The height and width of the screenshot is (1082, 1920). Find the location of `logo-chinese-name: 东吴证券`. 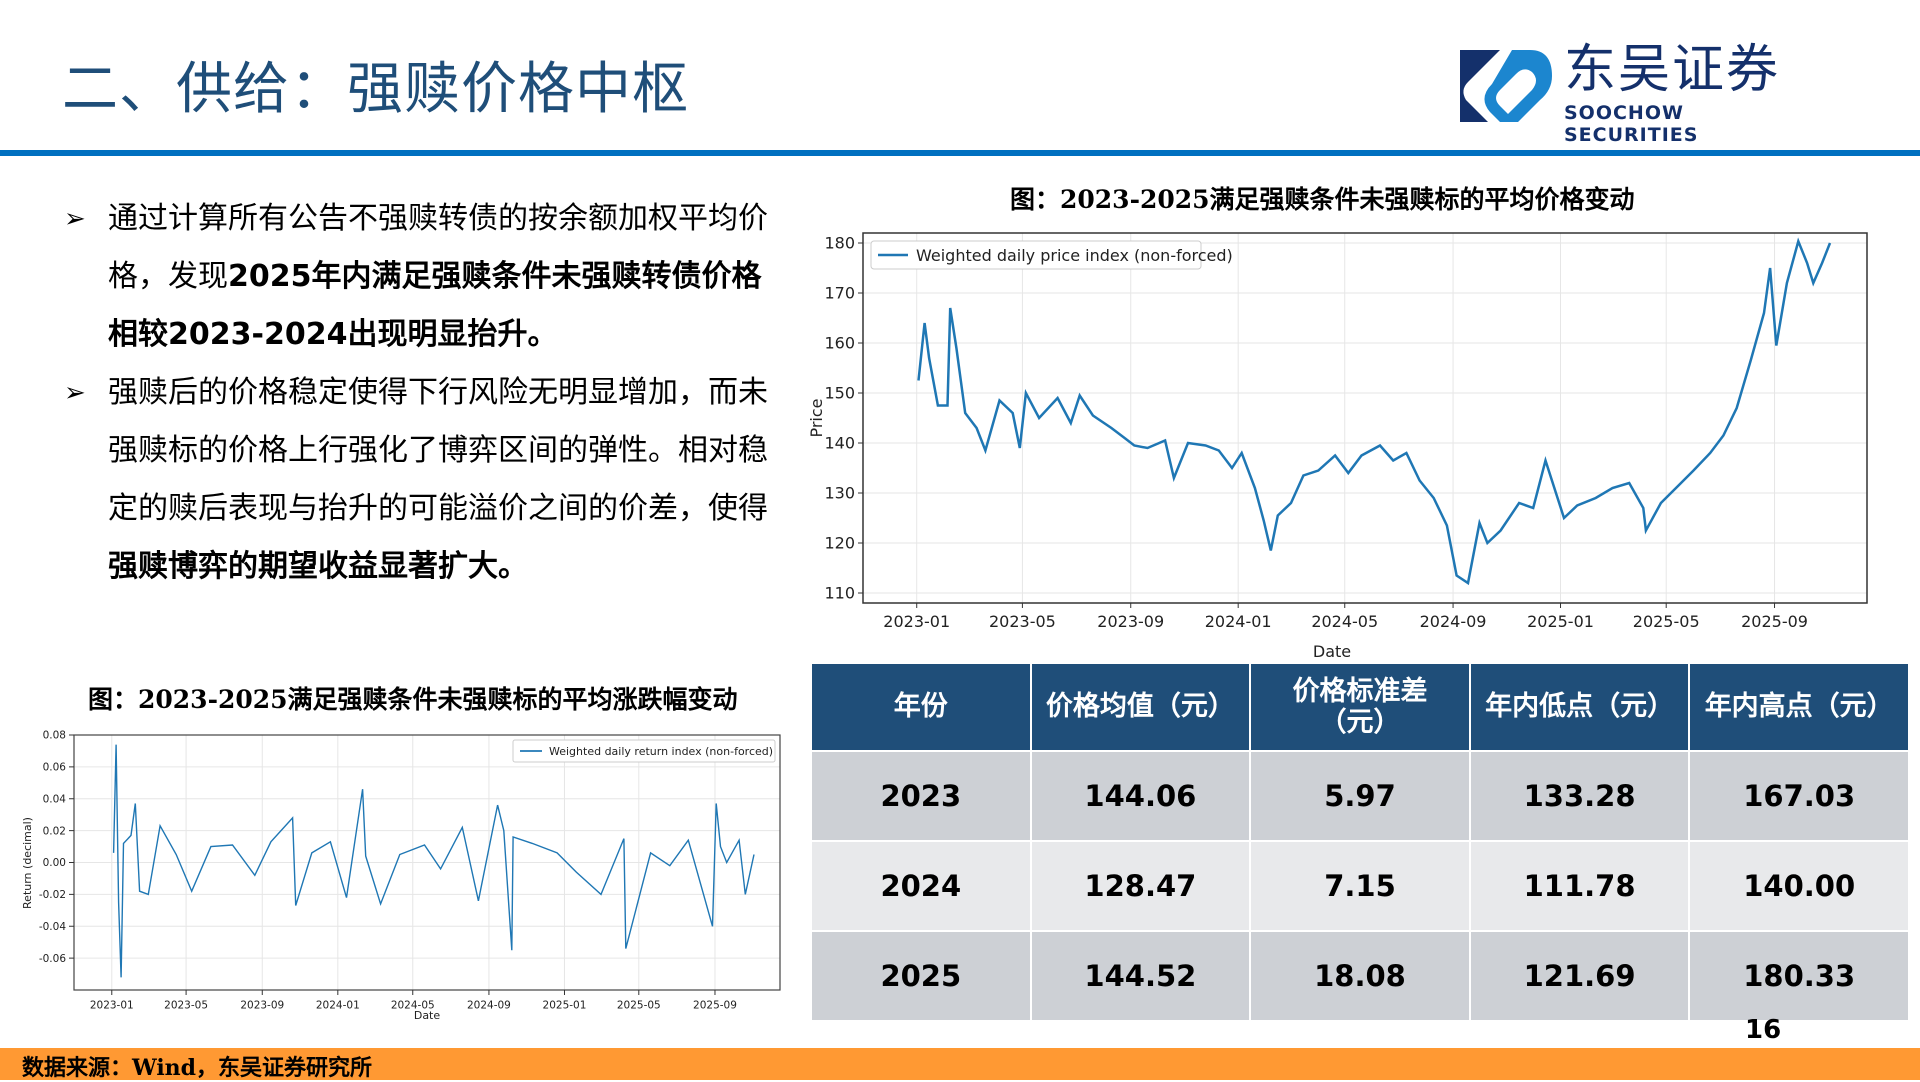

logo-chinese-name: 东吴证券 is located at coordinates (1672, 70).